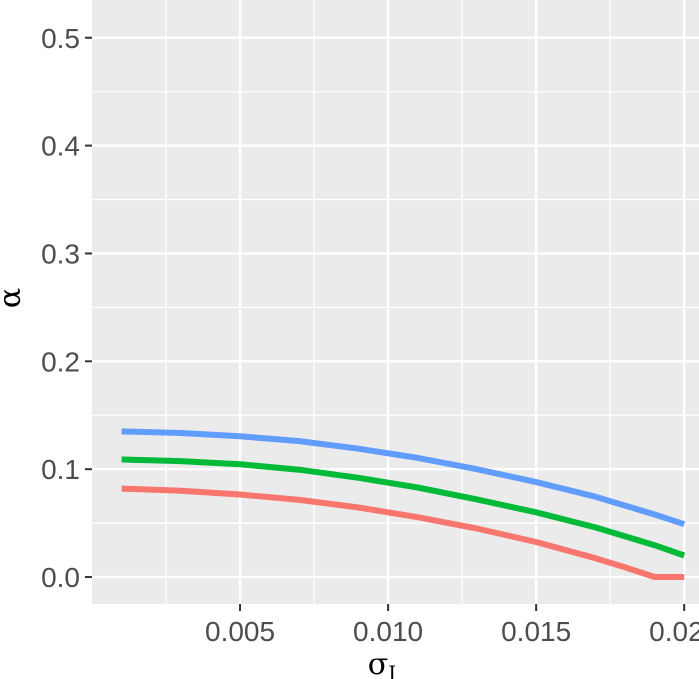 This screenshot has width=699, height=679. Describe the element at coordinates (60, 361) in the screenshot. I see `y-tick-label: 0.2` at that location.